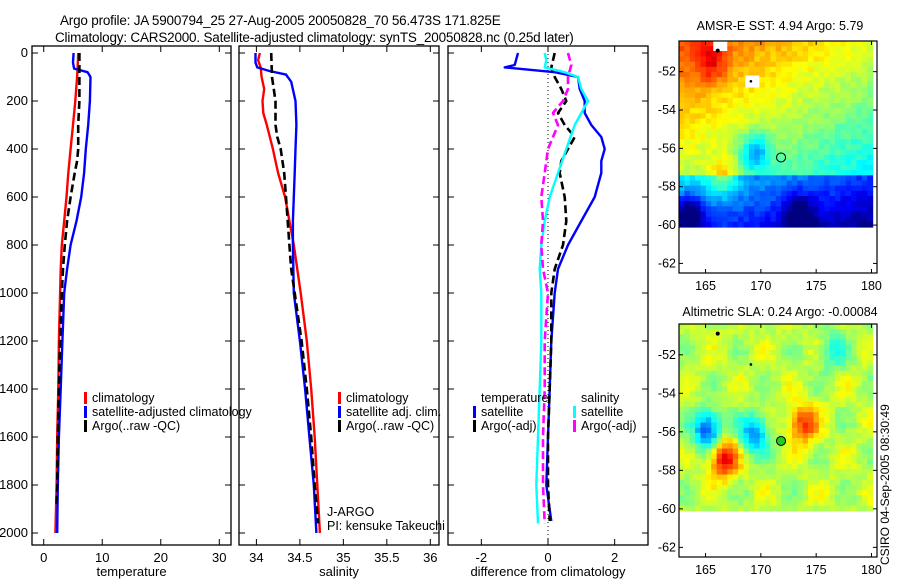 This screenshot has height=580, width=900. Describe the element at coordinates (816, 570) in the screenshot. I see `x-tick-label: 175` at that location.